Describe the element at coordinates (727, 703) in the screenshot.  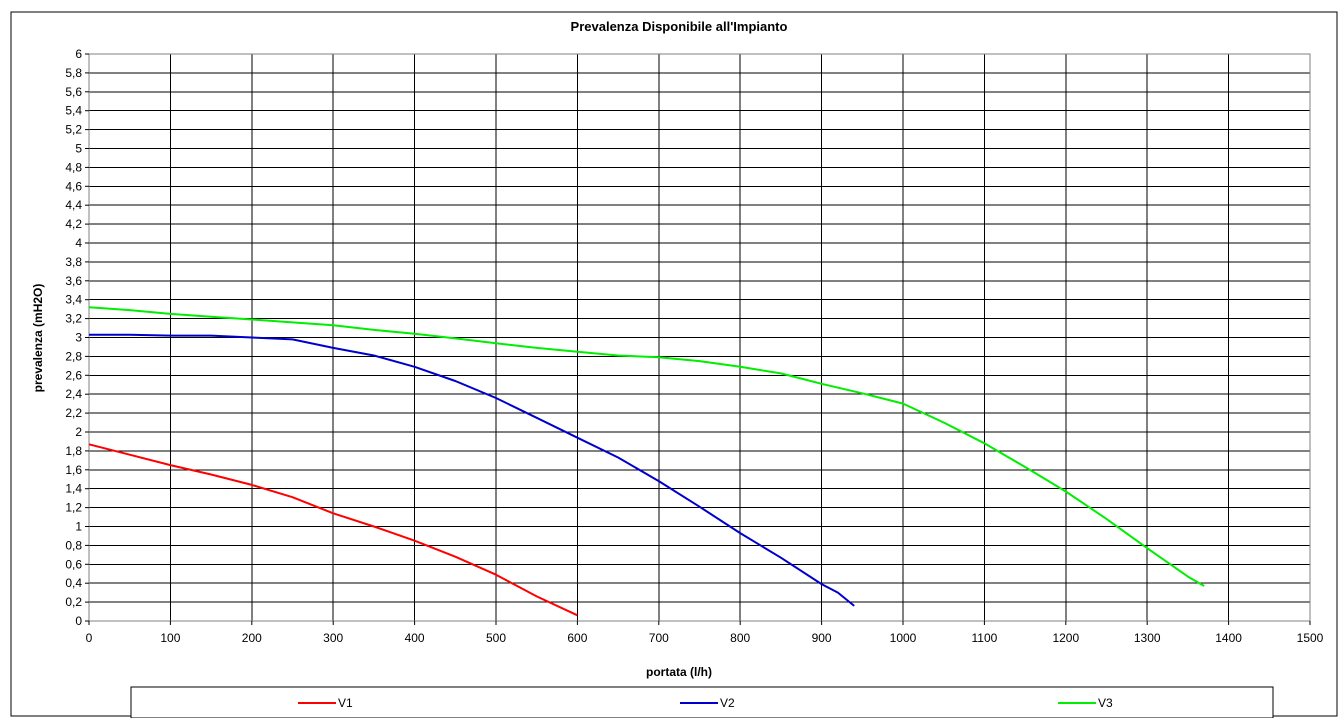
I see `legend-label-v2: V2` at that location.